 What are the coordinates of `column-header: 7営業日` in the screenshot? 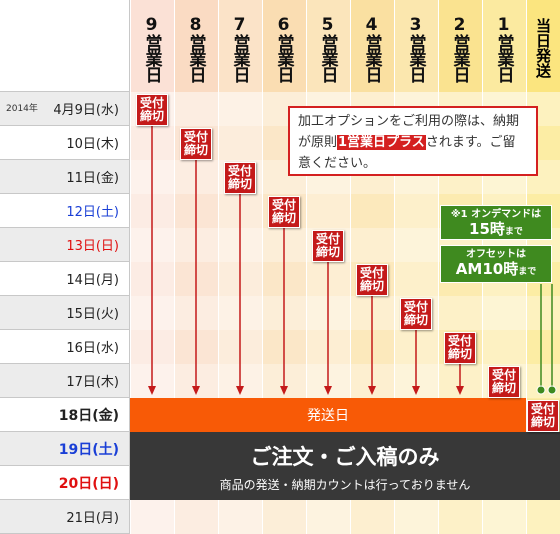 It's located at (239, 48).